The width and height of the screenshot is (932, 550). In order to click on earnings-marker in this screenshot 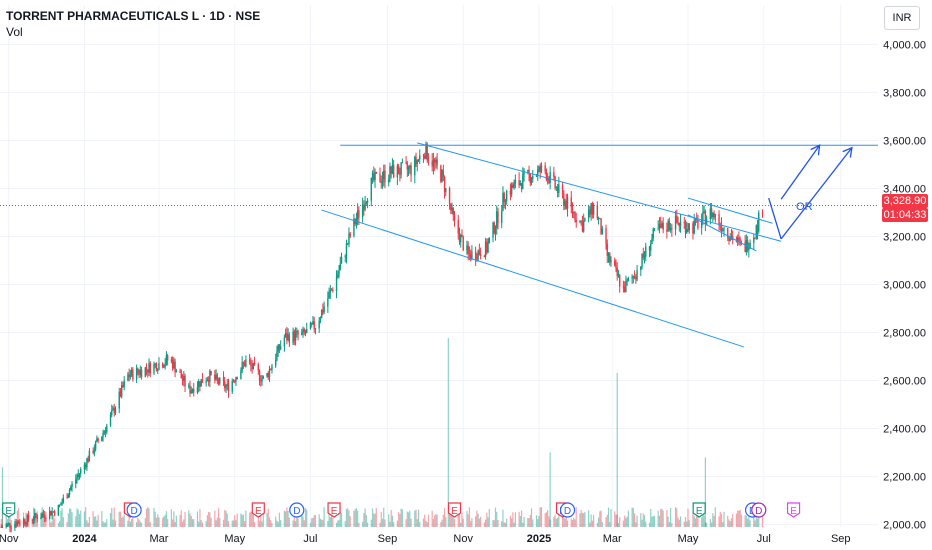, I will do `click(9, 510)`.